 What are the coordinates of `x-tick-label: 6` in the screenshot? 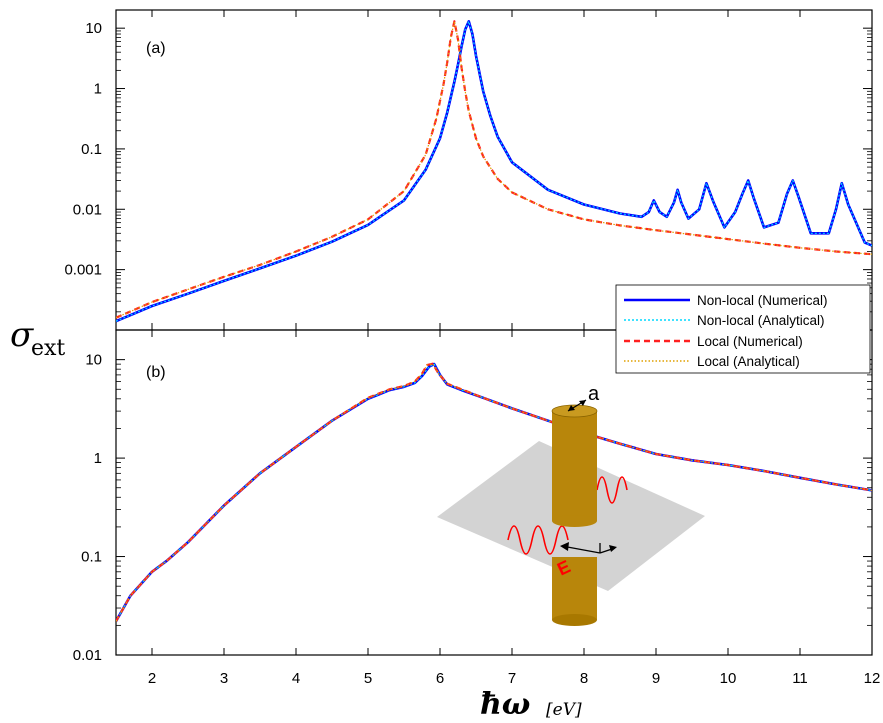 It's located at (440, 678).